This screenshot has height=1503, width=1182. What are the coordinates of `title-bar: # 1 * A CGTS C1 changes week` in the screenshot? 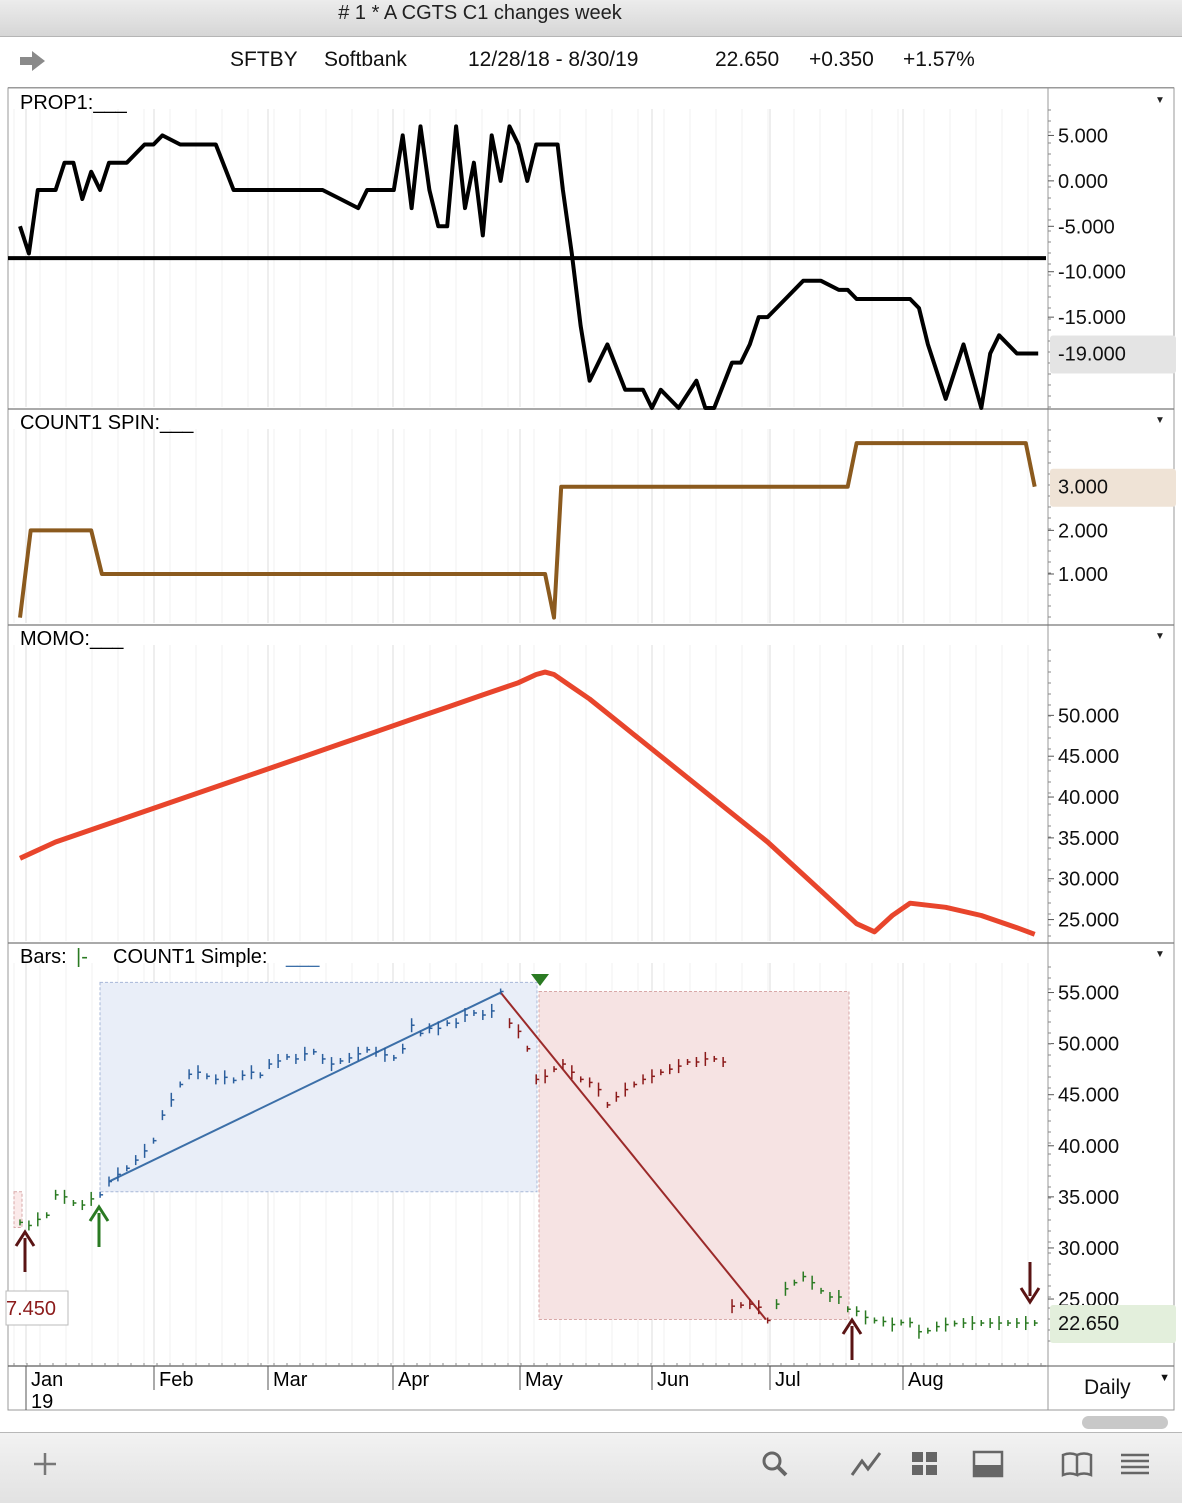 It's located at (591, 18).